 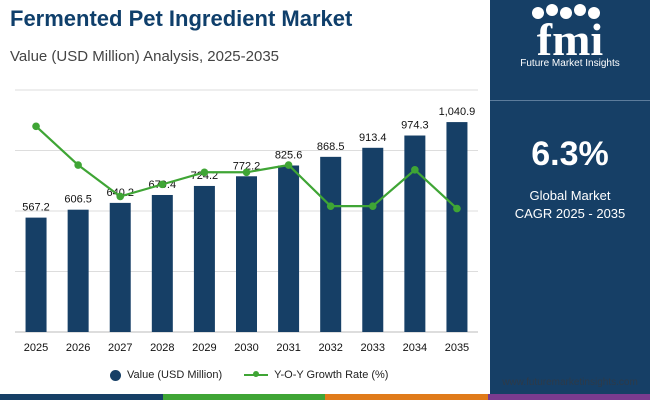 What do you see at coordinates (36, 348) in the screenshot?
I see `x-tick-label-2025: 2025` at bounding box center [36, 348].